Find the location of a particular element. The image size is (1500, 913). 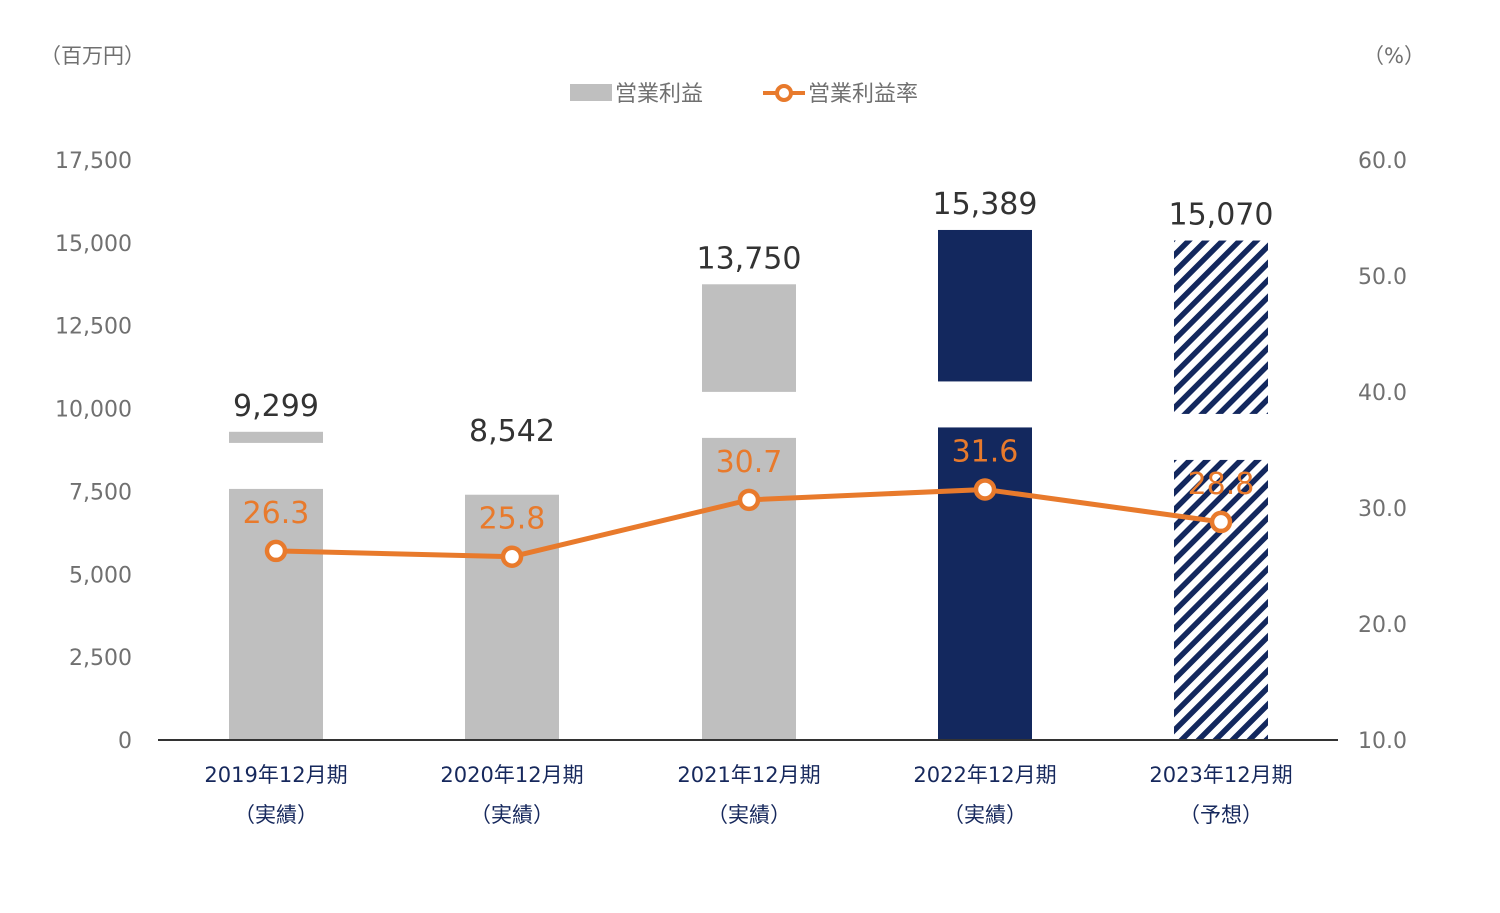

bar-value-label: 9,299 is located at coordinates (276, 406).